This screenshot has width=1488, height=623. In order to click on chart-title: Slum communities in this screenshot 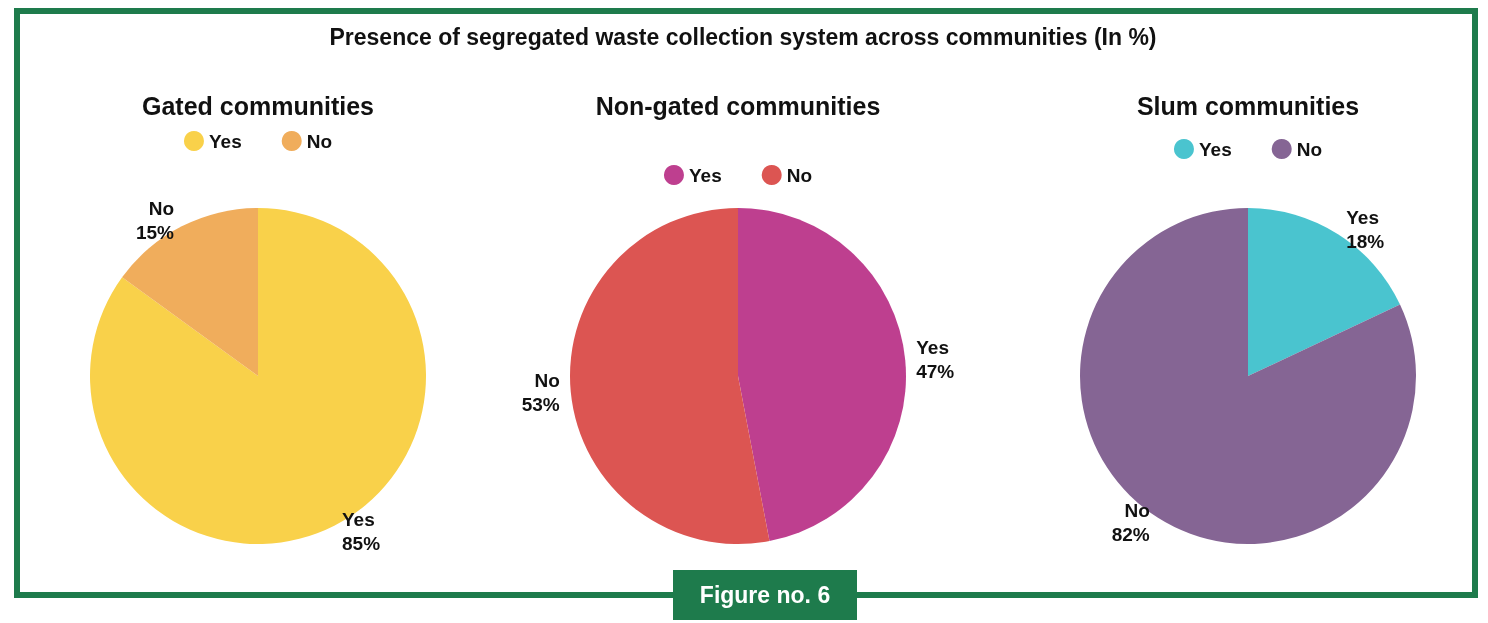, I will do `click(1248, 105)`.